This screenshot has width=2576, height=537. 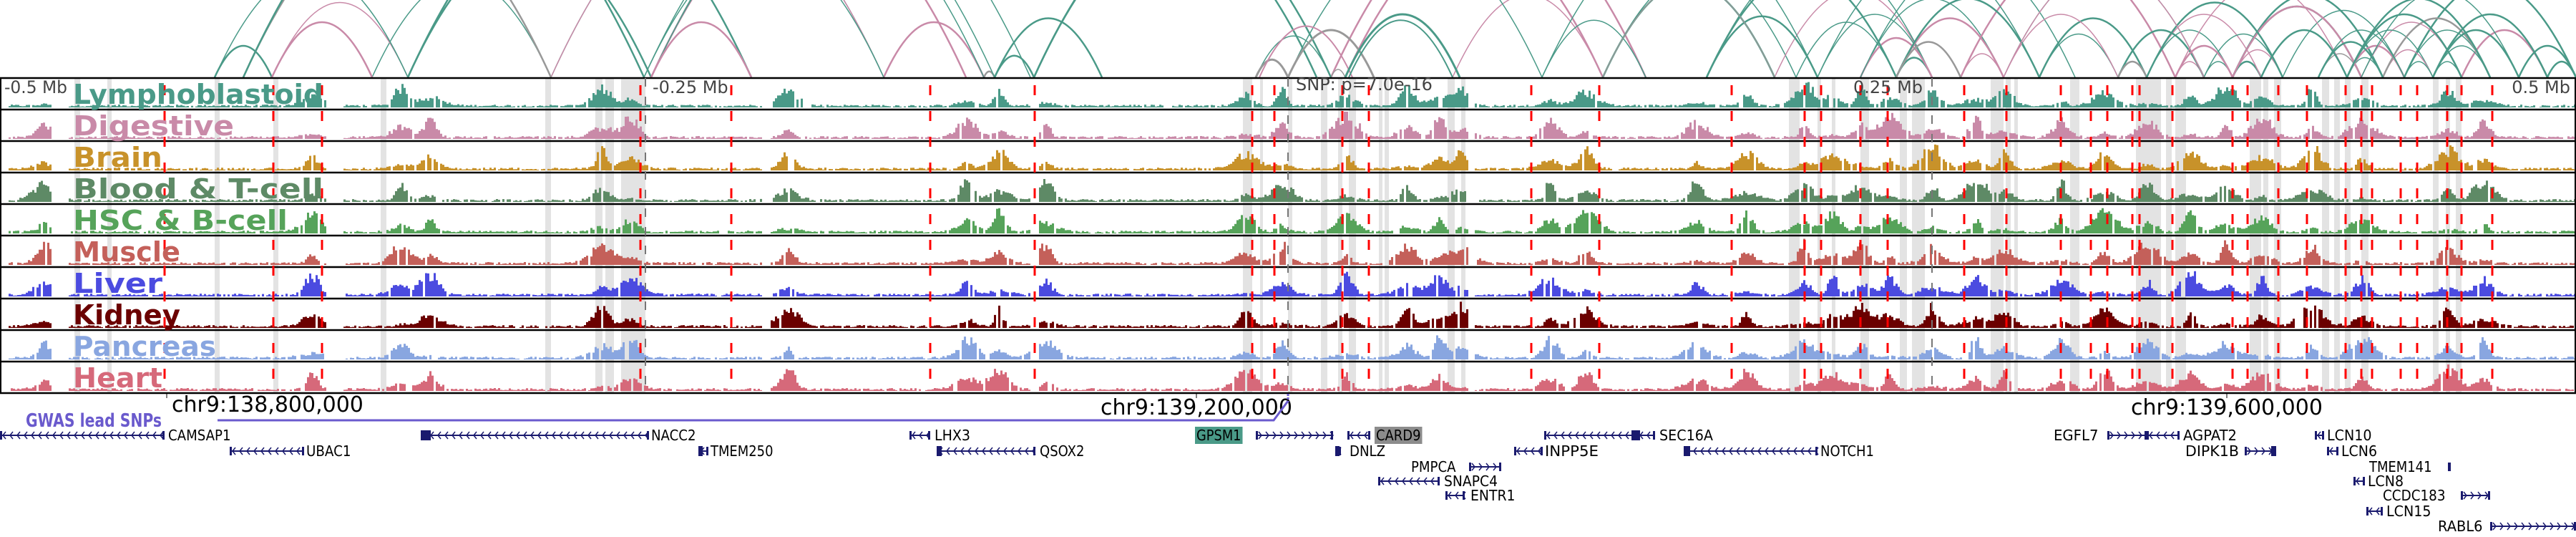 I want to click on signal-brain, so click(x=1292, y=157).